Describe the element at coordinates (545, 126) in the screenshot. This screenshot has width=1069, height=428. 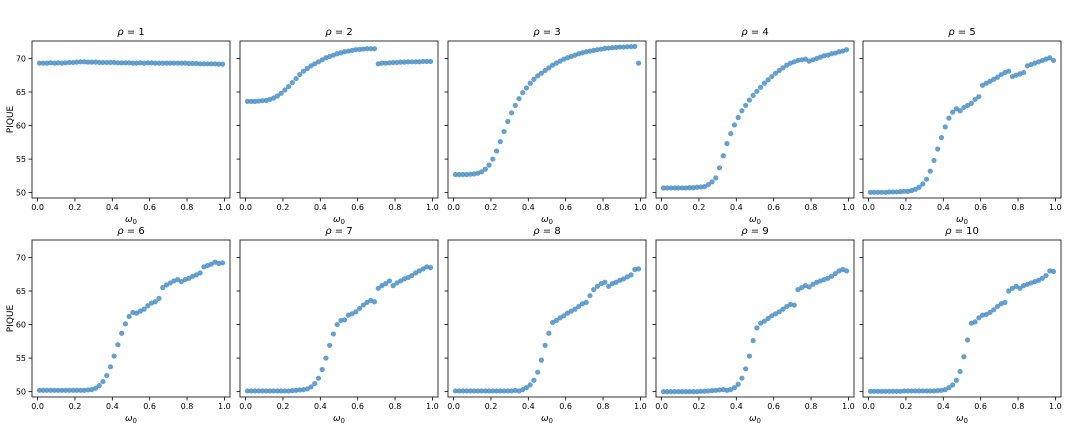
I see `subplot-rho-3: ρ = 3 0.0 0.2 0.4 0.6 0.8 1.0 ω0` at that location.